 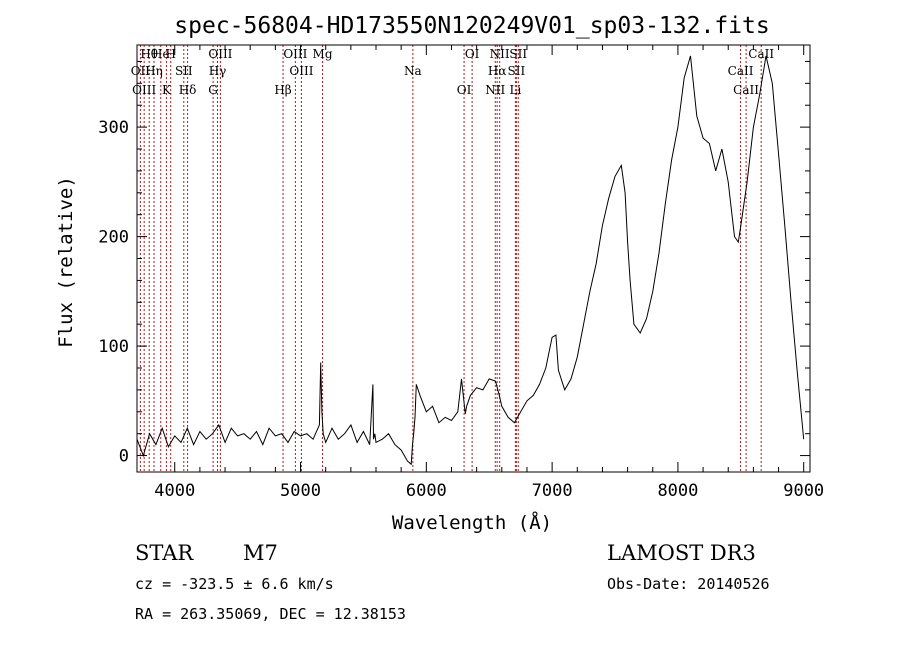 What do you see at coordinates (497, 71) in the screenshot?
I see `line-marker-label: Hα` at bounding box center [497, 71].